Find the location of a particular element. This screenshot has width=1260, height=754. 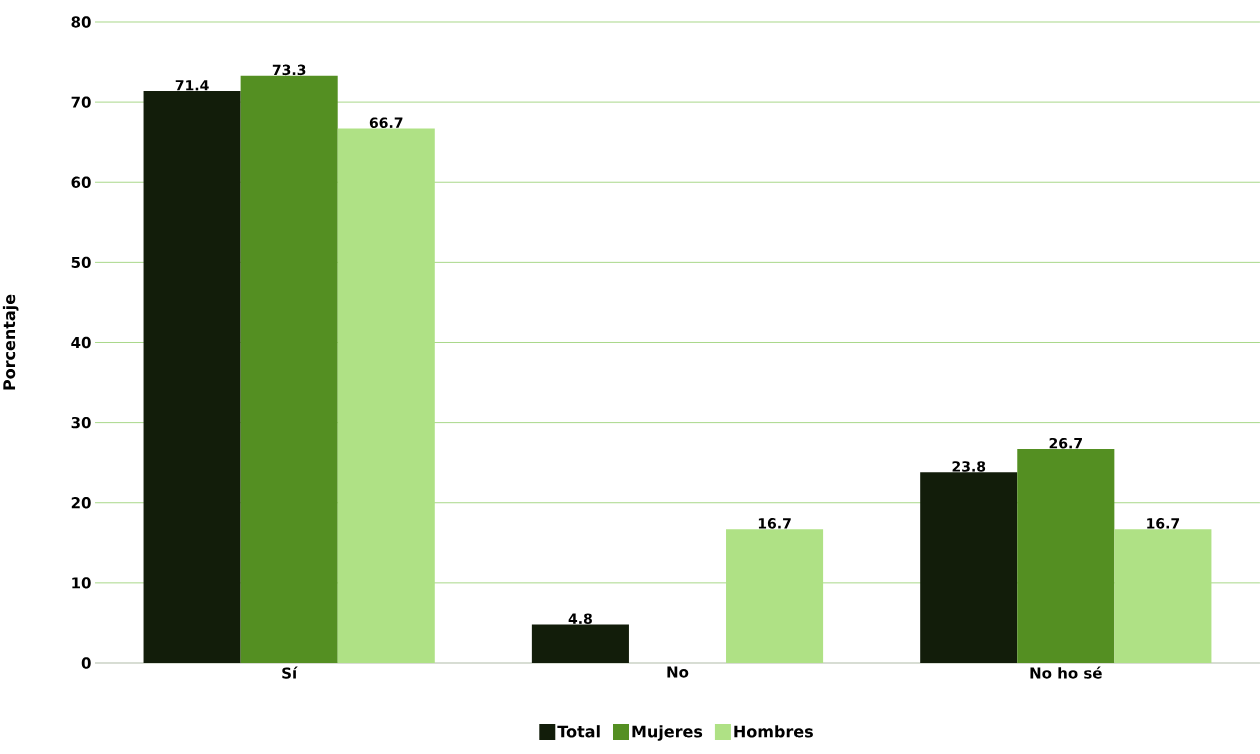

data-label: 66.7 is located at coordinates (386, 123).